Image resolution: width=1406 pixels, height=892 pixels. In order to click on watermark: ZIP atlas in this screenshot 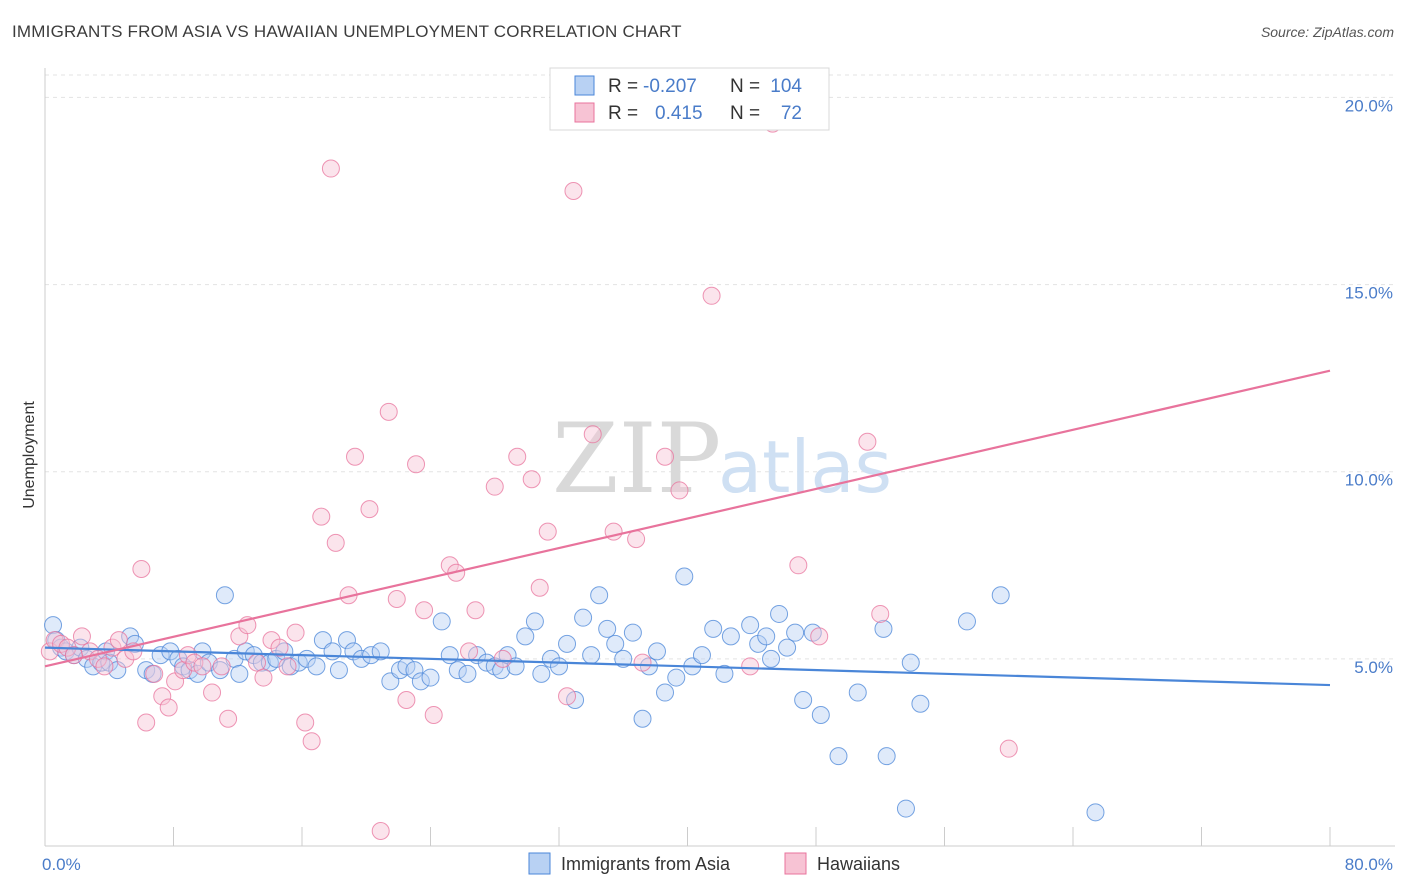, I will do `click(722, 459)`.